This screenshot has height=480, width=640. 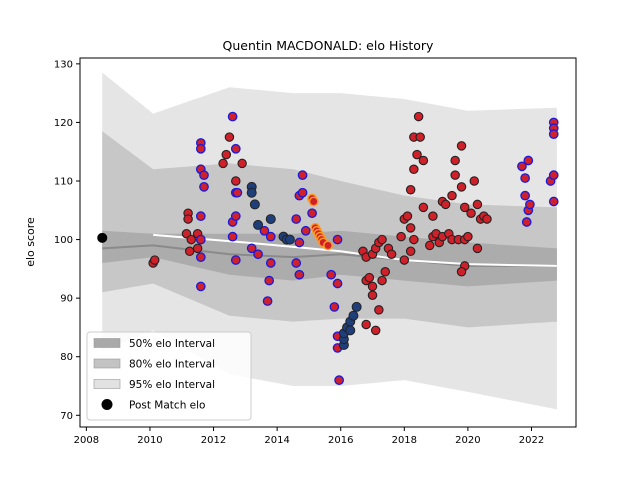 What do you see at coordinates (66, 299) in the screenshot?
I see `y-tick-label: 90` at bounding box center [66, 299].